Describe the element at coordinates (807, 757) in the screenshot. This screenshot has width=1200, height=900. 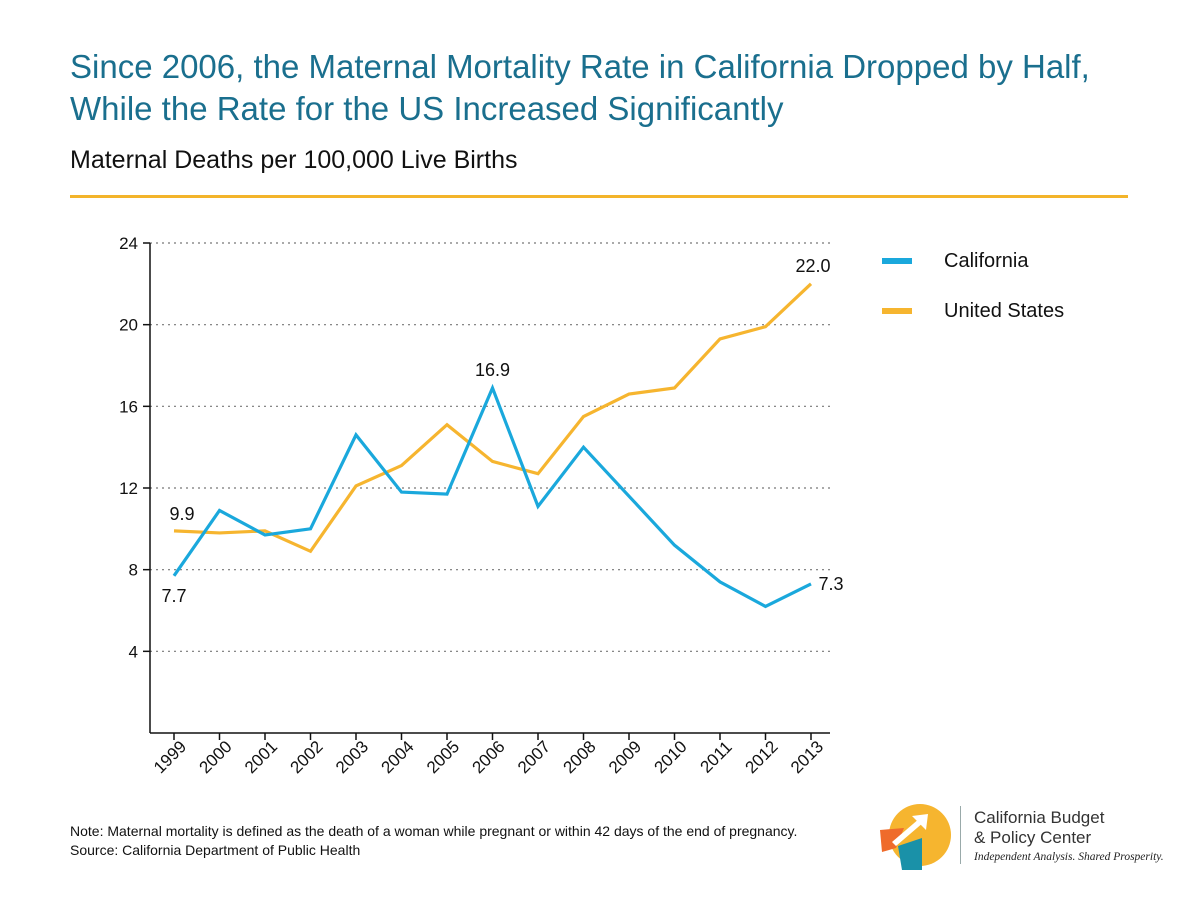
I see `x-tick-label: 2013` at that location.